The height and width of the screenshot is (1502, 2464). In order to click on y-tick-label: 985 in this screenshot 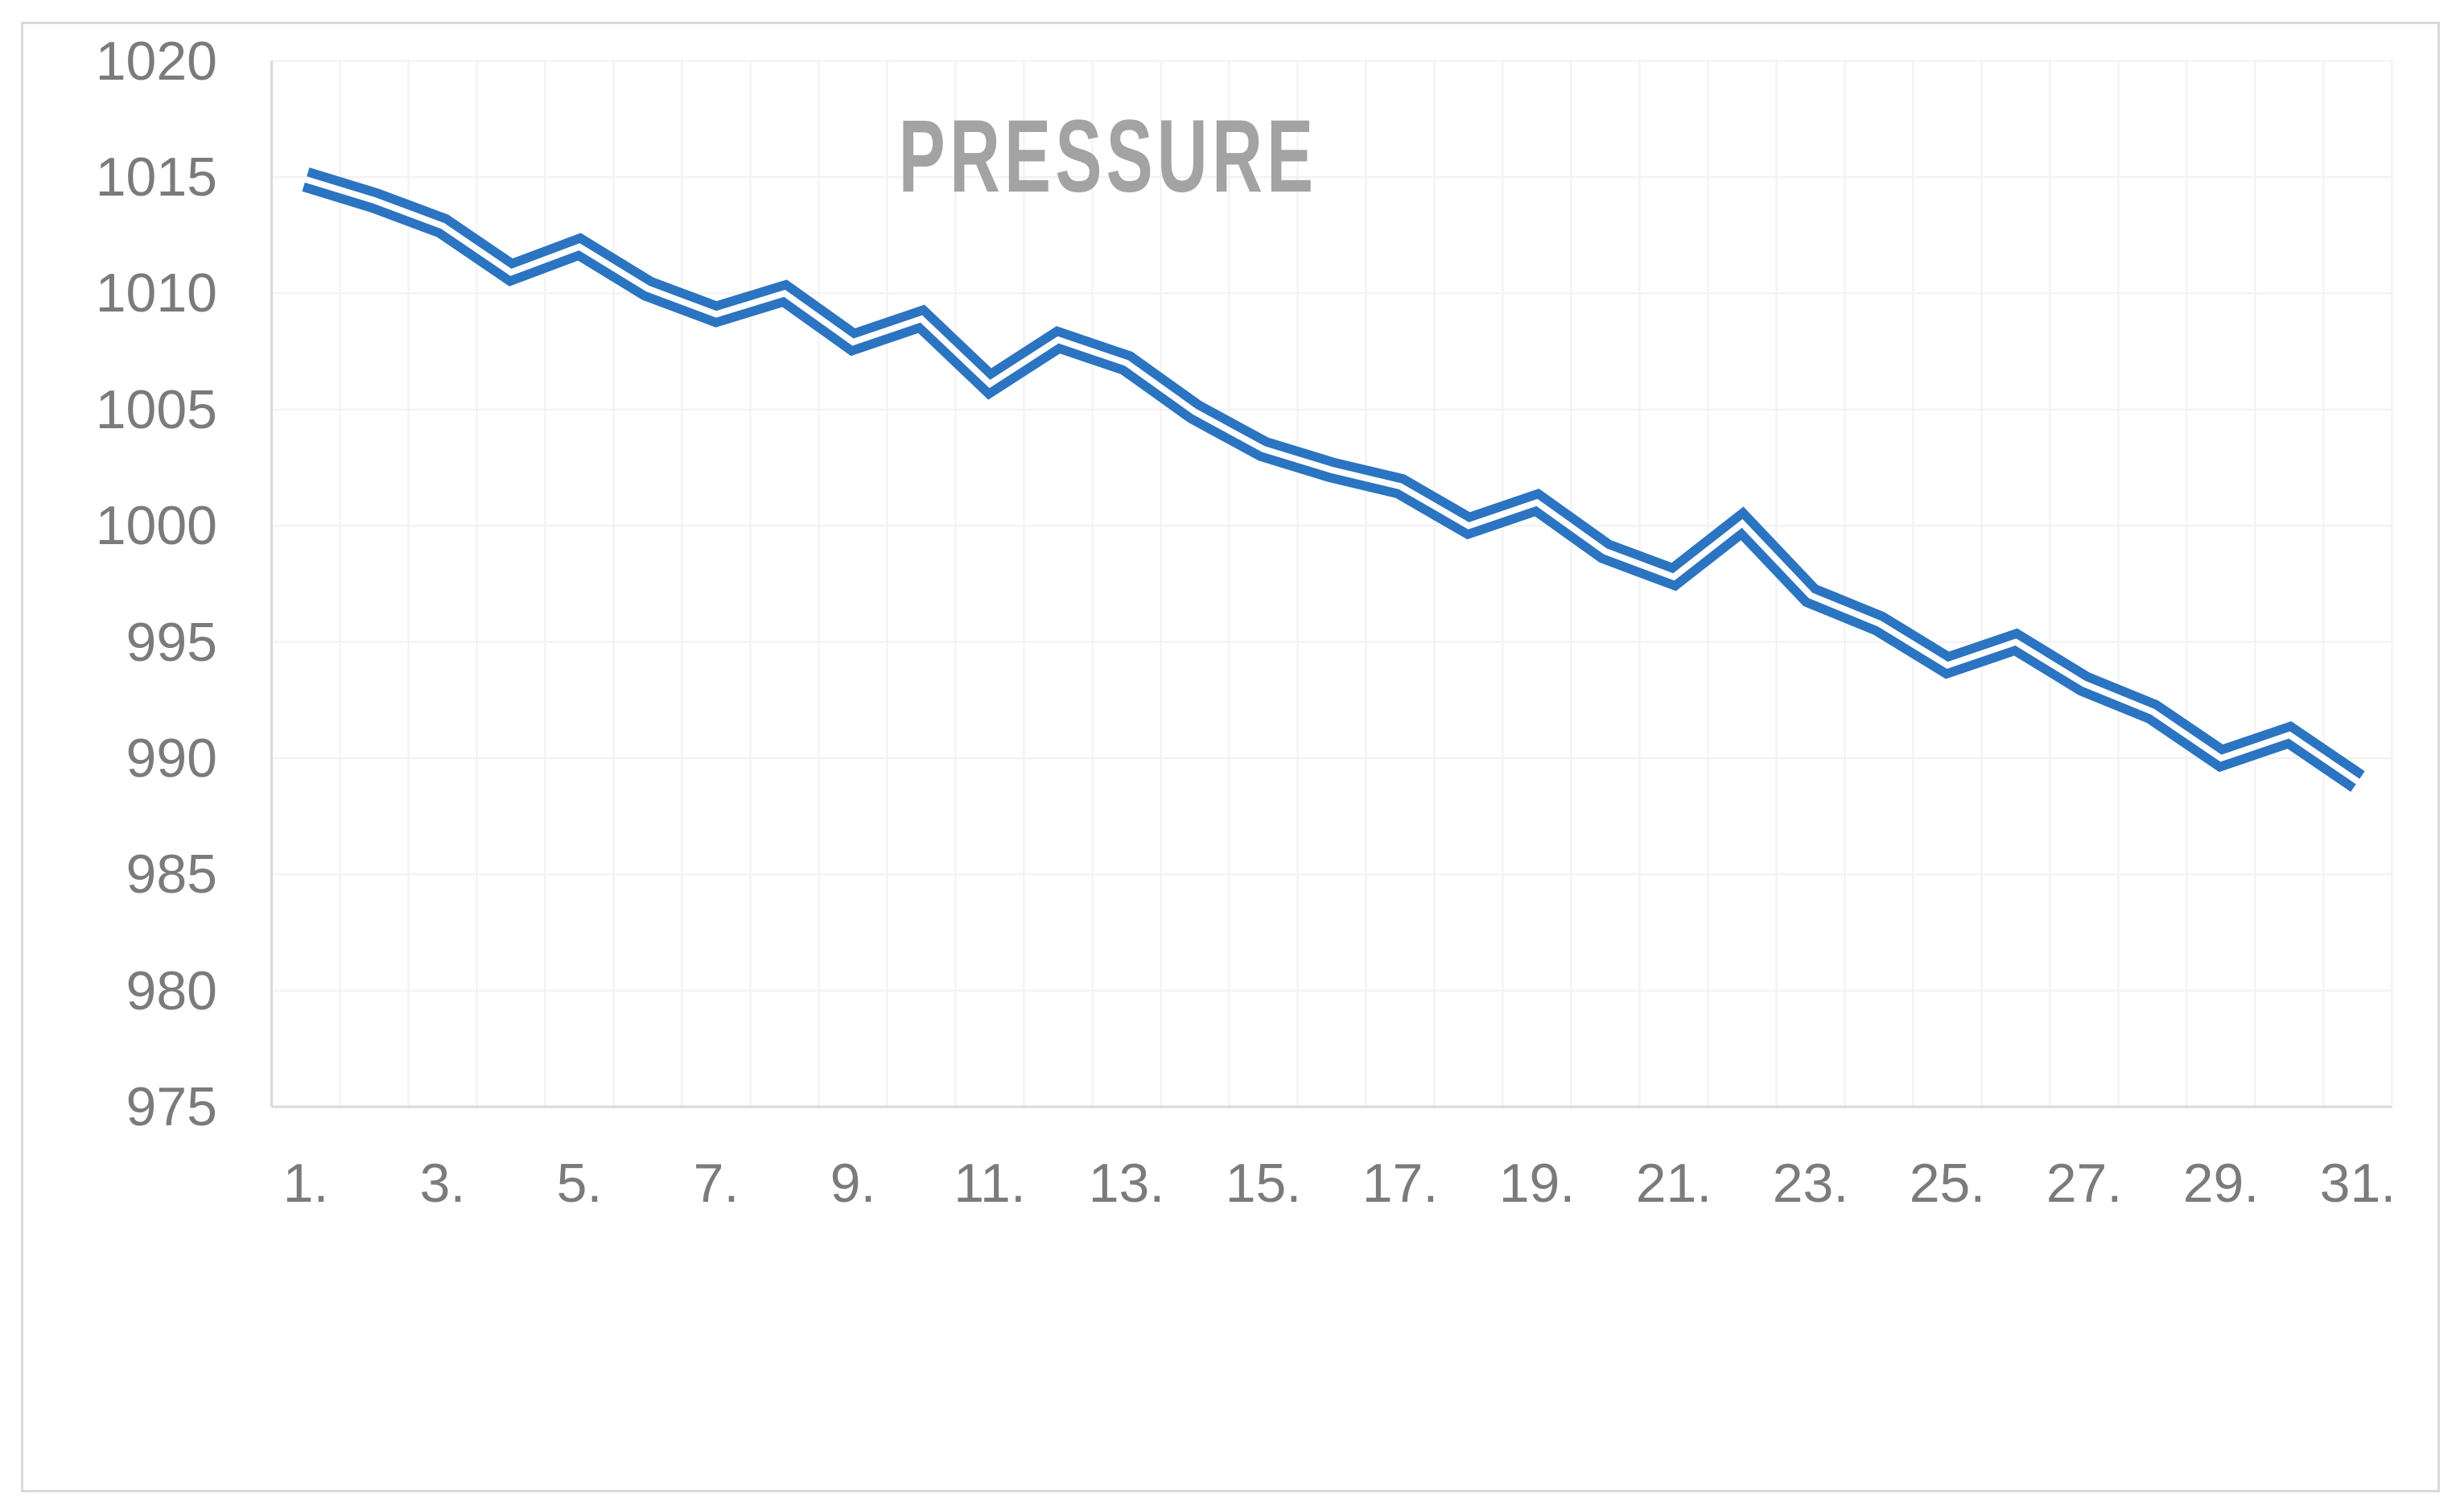, I will do `click(171, 875)`.